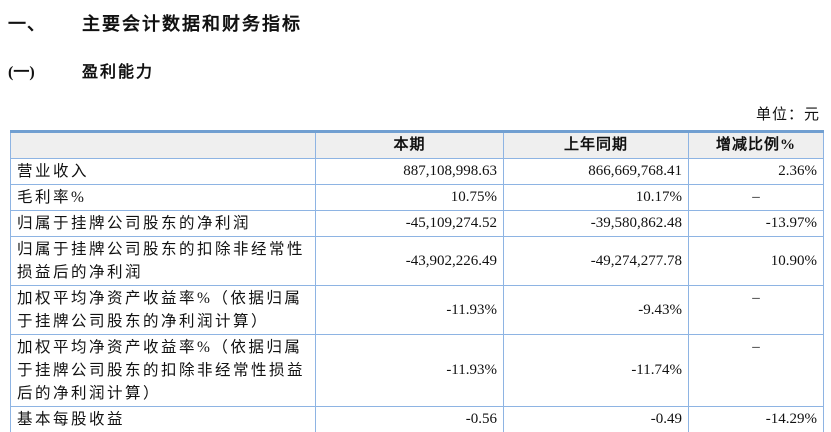 Image resolution: width=831 pixels, height=432 pixels. Describe the element at coordinates (163, 370) in the screenshot. I see `cell-indicator-label: 加权平均净资产收益率%（依据归属于挂牌公司股东的扣除非经常性损益后的净利润计算）` at that location.